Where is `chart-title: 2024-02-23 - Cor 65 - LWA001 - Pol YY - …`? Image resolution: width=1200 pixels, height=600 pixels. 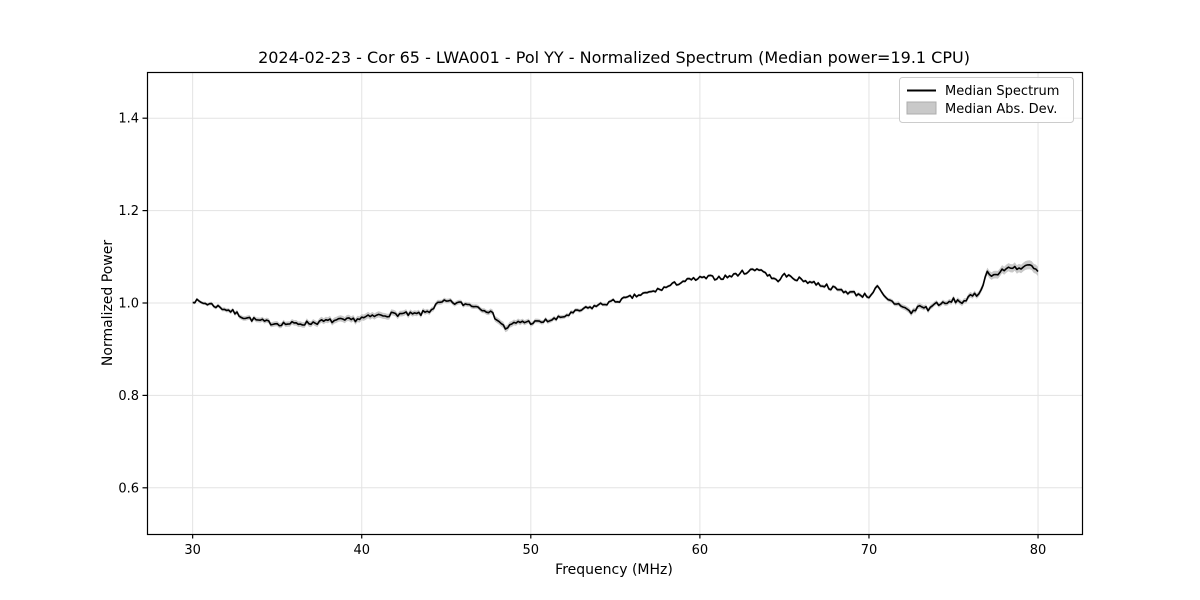 chart-title: 2024-02-23 - Cor 65 - LWA001 - Pol YY - … is located at coordinates (614, 57).